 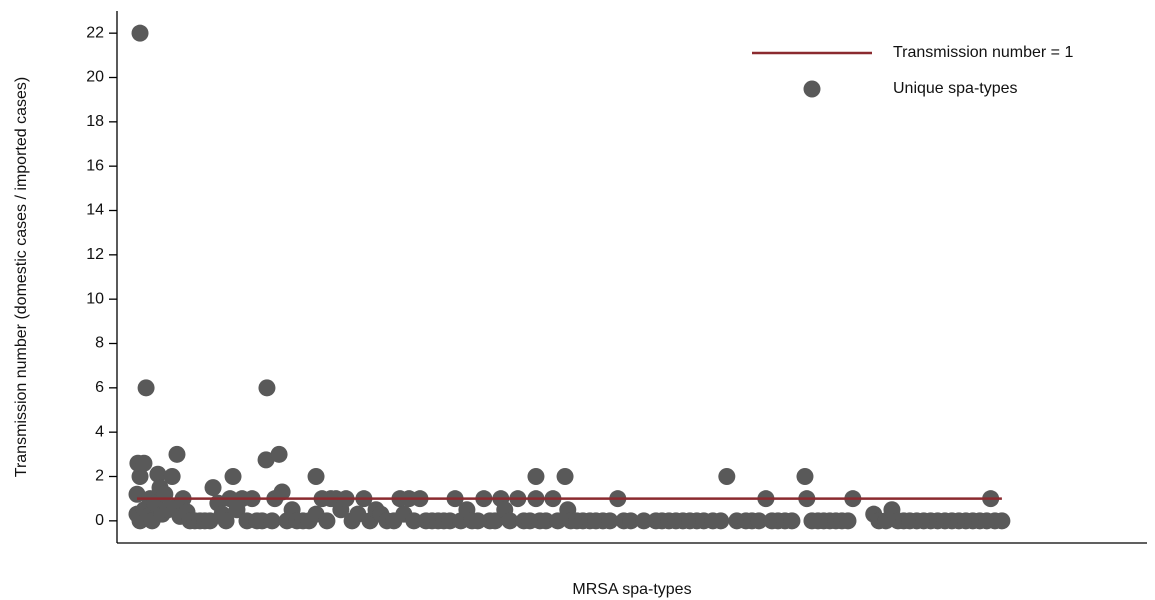 What do you see at coordinates (95, 121) in the screenshot?
I see `y-tick-label: 18` at bounding box center [95, 121].